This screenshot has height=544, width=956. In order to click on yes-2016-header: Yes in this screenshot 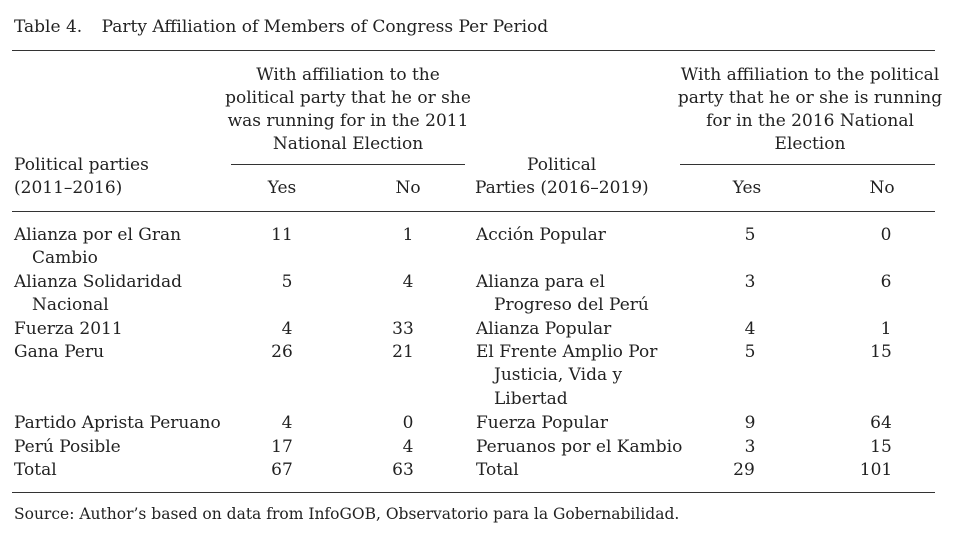, I will do `click(747, 188)`.